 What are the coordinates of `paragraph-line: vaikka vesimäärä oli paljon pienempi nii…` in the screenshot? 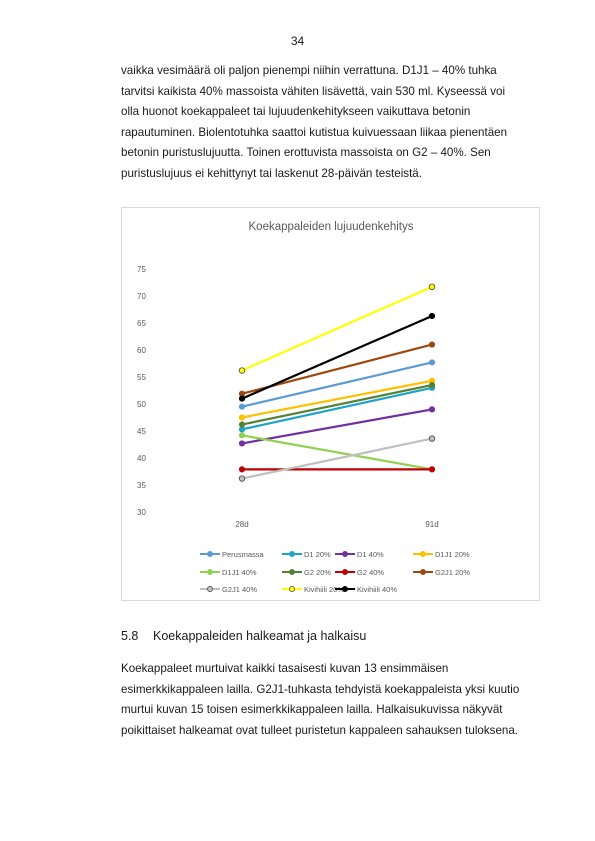 It's located at (321, 71).